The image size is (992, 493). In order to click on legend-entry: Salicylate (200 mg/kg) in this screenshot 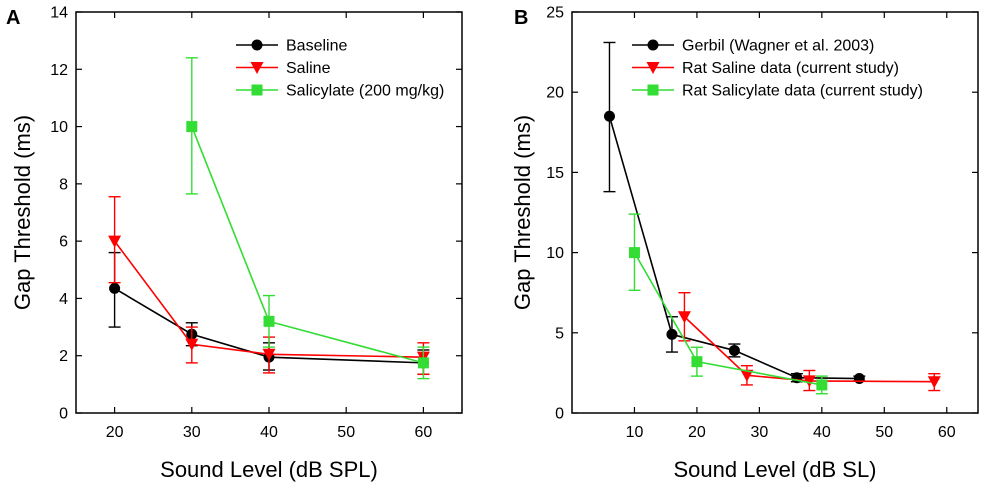, I will do `click(340, 91)`.